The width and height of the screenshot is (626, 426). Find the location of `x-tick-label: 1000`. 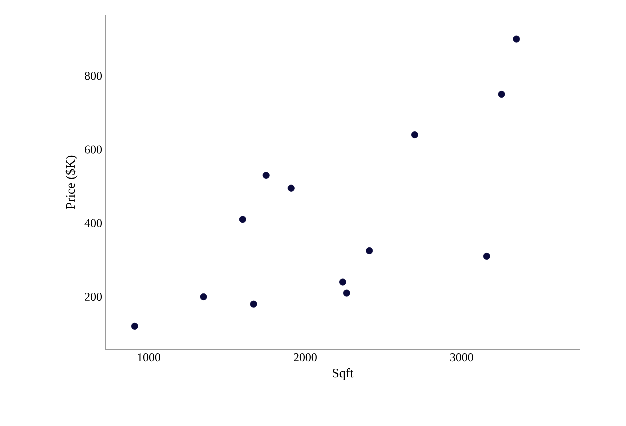

x-tick-label: 1000 is located at coordinates (149, 358).